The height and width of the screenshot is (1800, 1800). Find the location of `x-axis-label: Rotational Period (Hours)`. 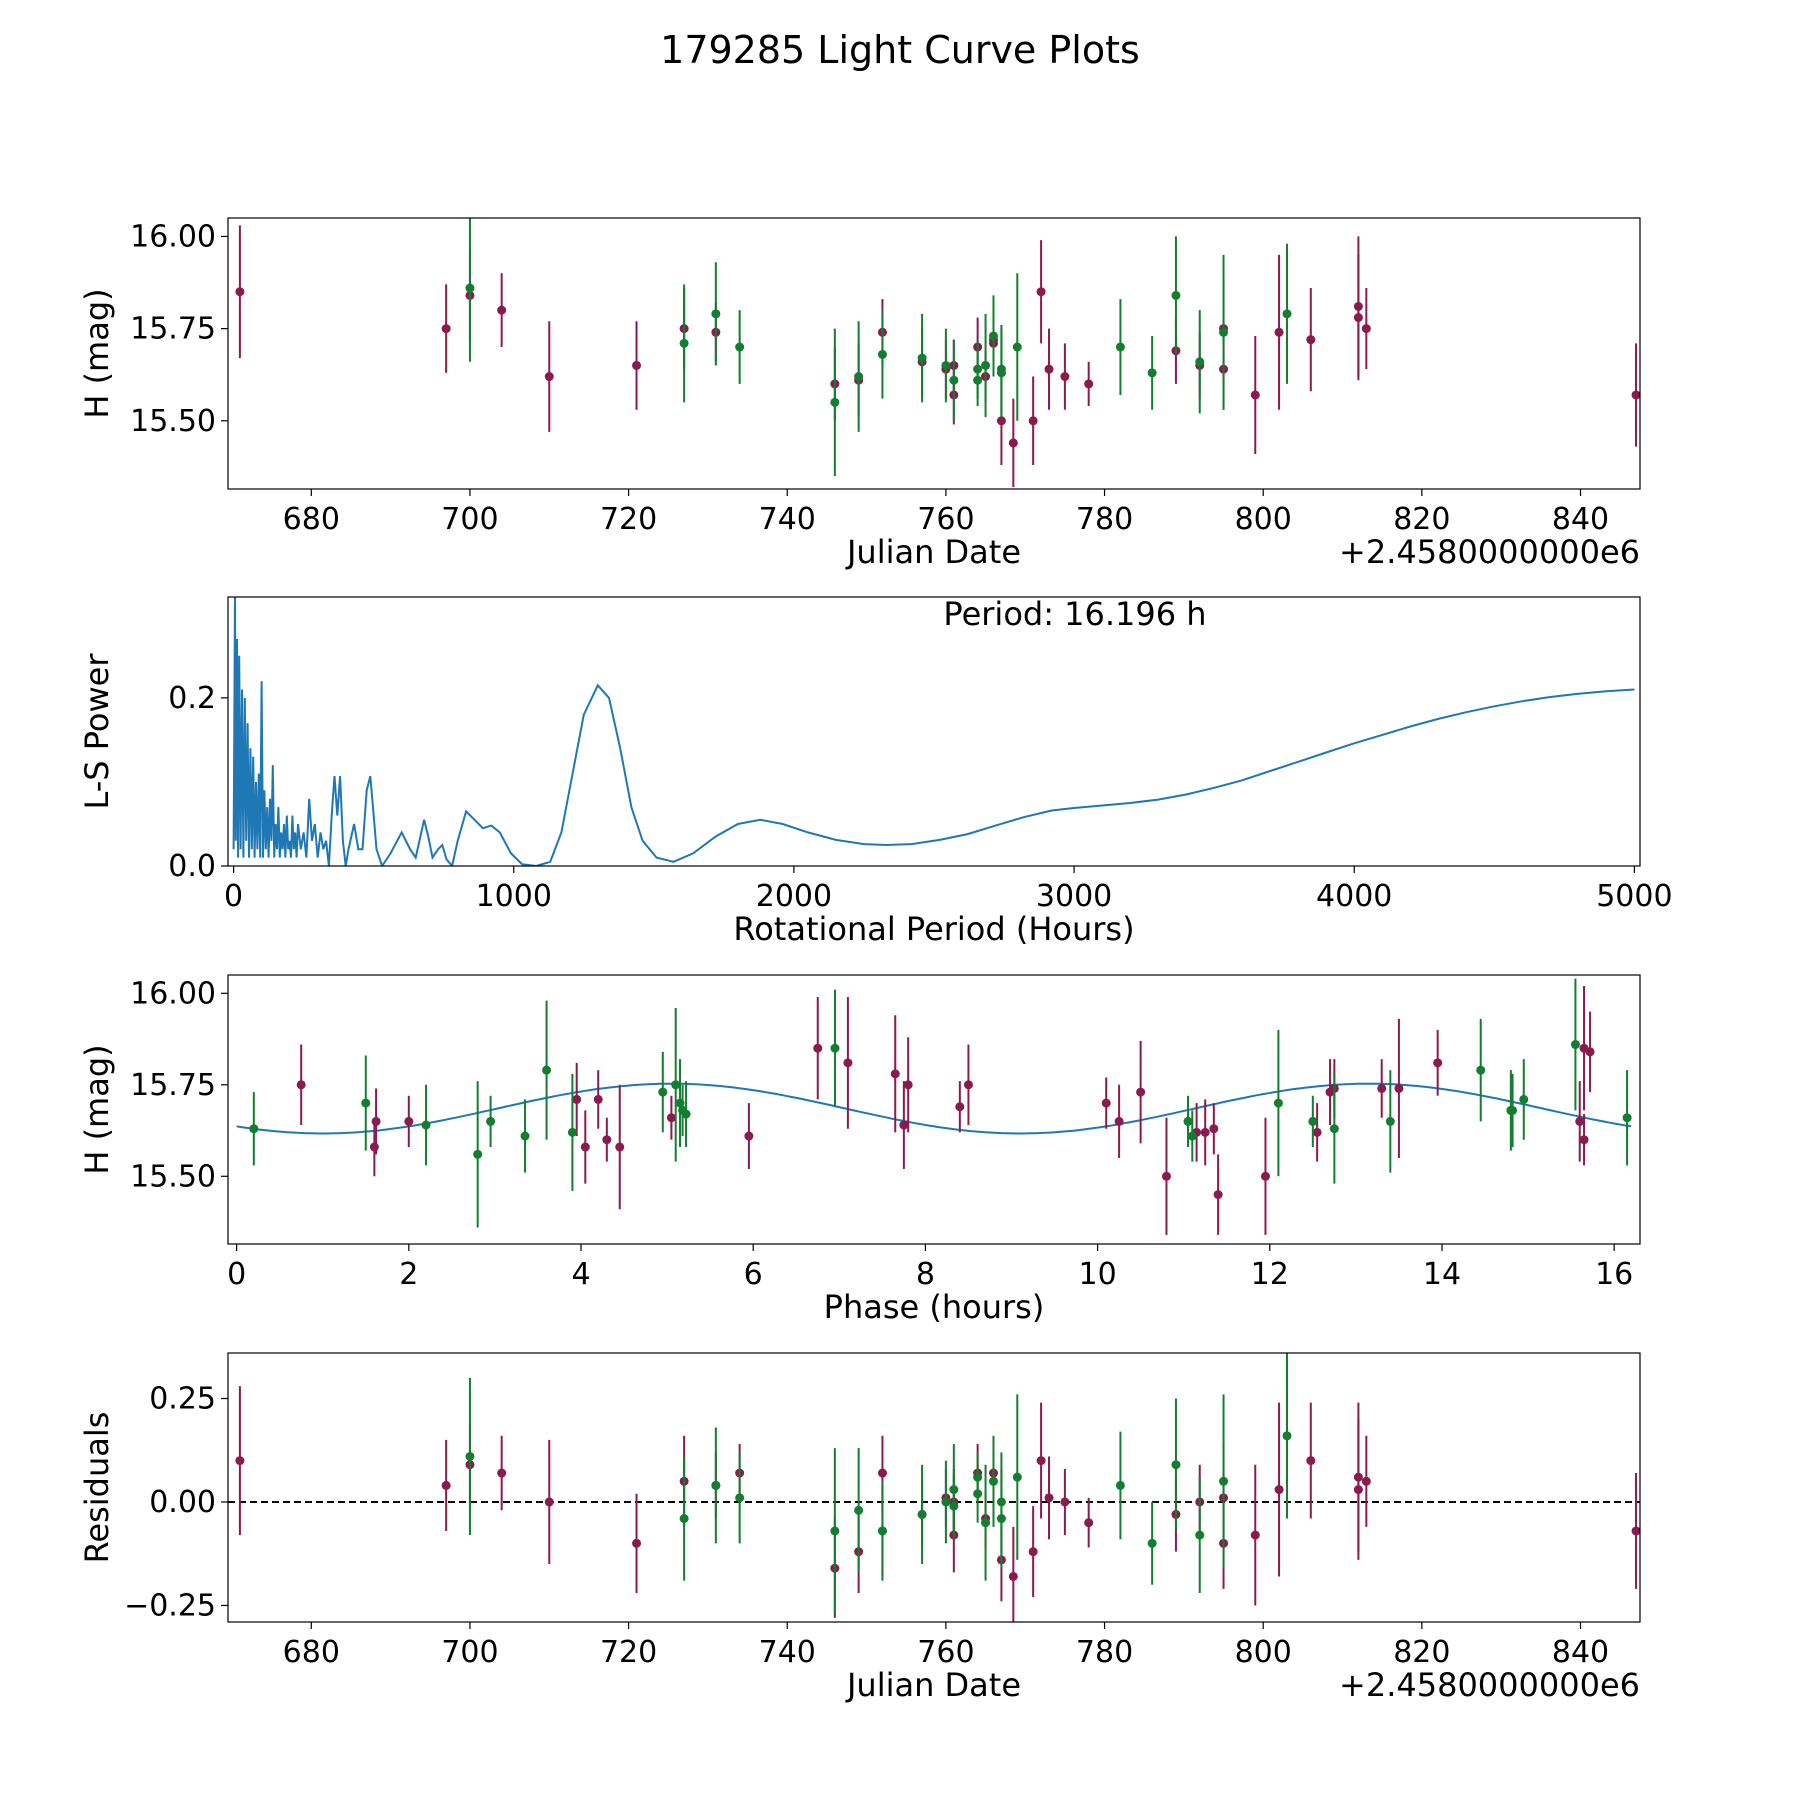

x-axis-label: Rotational Period (Hours) is located at coordinates (933, 929).